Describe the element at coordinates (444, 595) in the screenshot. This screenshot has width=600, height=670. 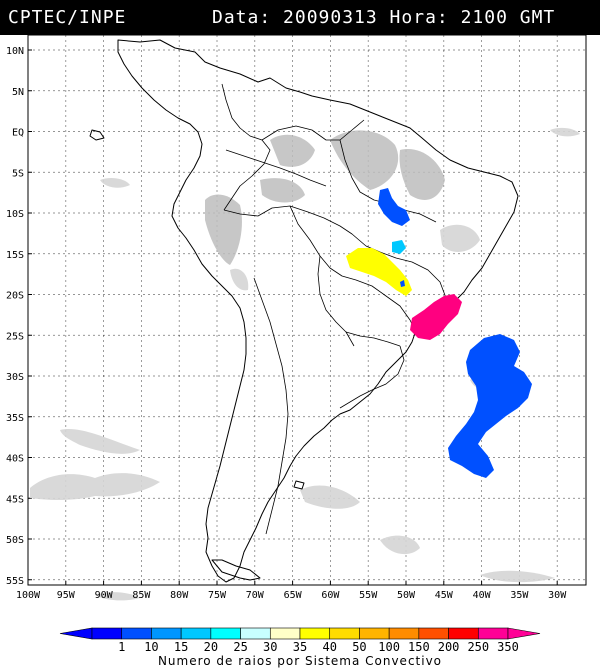
I see `longitude-label: 45W` at that location.